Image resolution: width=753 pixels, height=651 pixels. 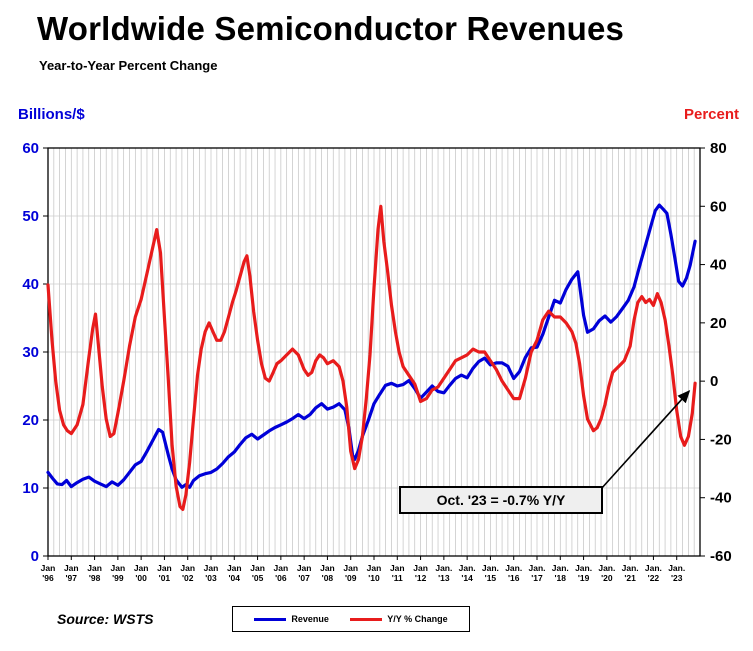 What do you see at coordinates (366, 619) in the screenshot?
I see `yoy-line-swatch` at bounding box center [366, 619].